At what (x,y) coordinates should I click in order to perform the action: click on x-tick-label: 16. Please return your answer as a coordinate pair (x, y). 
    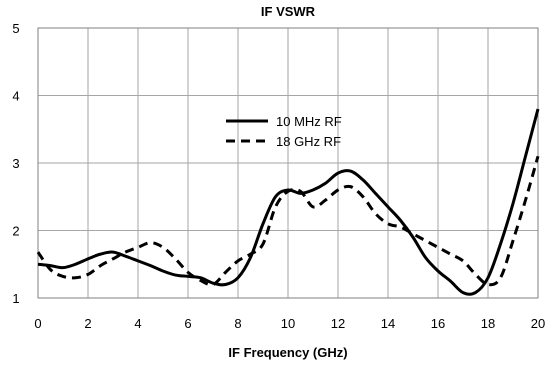
    Looking at the image, I should click on (438, 323).